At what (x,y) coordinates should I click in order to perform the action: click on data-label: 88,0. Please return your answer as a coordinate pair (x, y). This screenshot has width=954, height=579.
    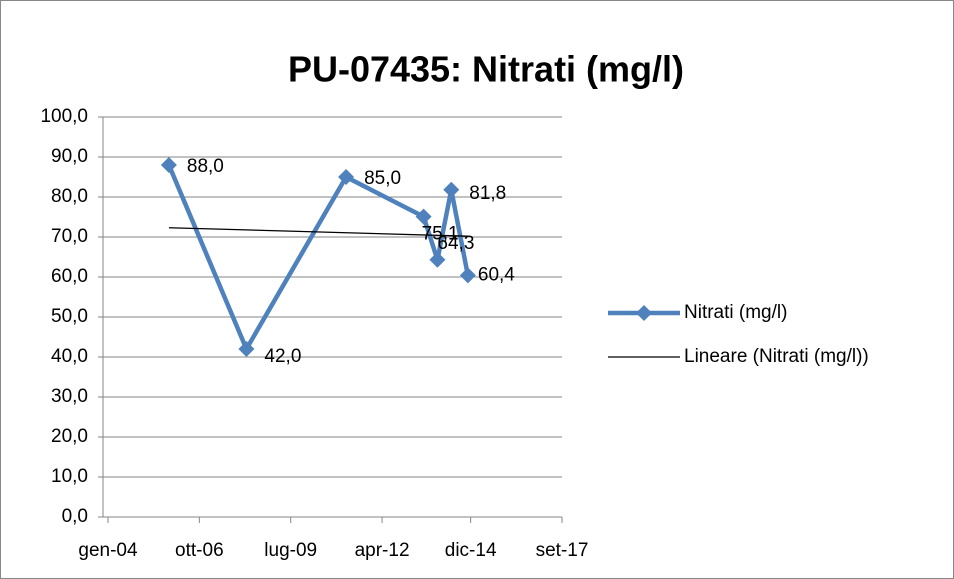
    Looking at the image, I should click on (205, 166).